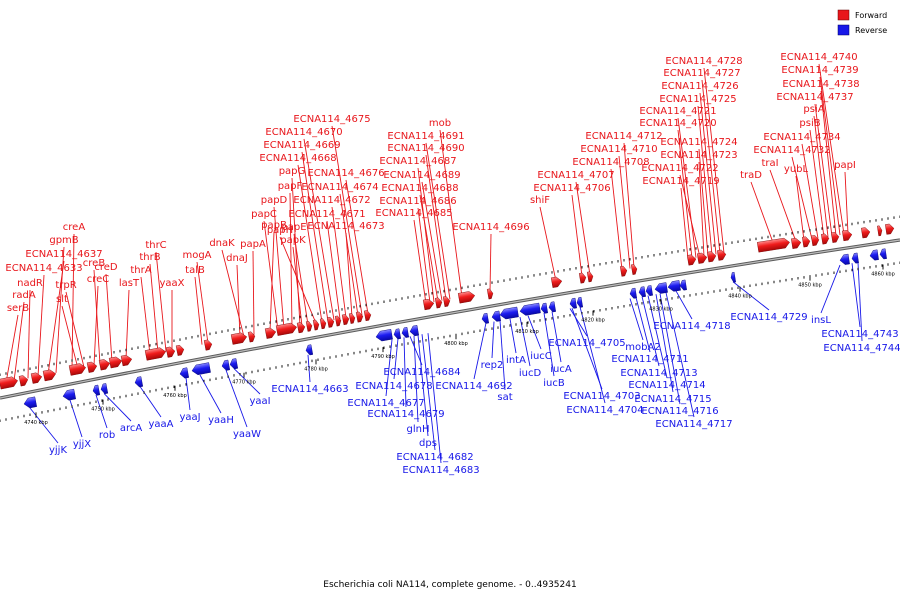 Image resolution: width=900 pixels, height=600 pixels. What do you see at coordinates (425, 136) in the screenshot?
I see `gene-label-ecna114-4691: ECNA114_4691` at bounding box center [425, 136].